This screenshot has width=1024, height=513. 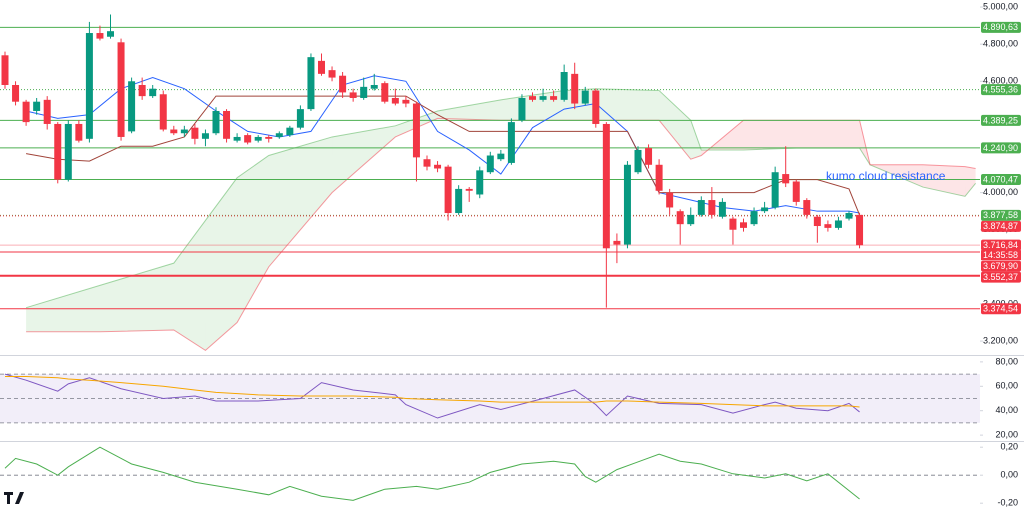 I want to click on countdown: 14:35:58, so click(x=1000, y=255).